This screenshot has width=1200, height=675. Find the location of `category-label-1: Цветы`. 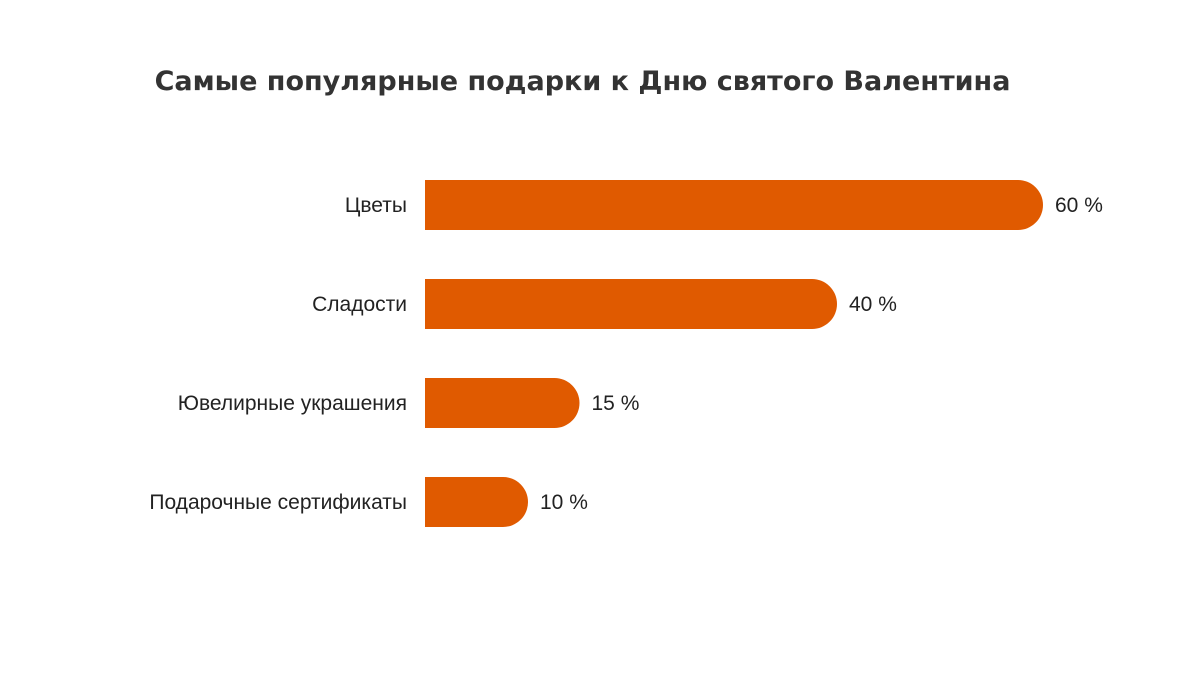

category-label-1: Цветы is located at coordinates (376, 205).